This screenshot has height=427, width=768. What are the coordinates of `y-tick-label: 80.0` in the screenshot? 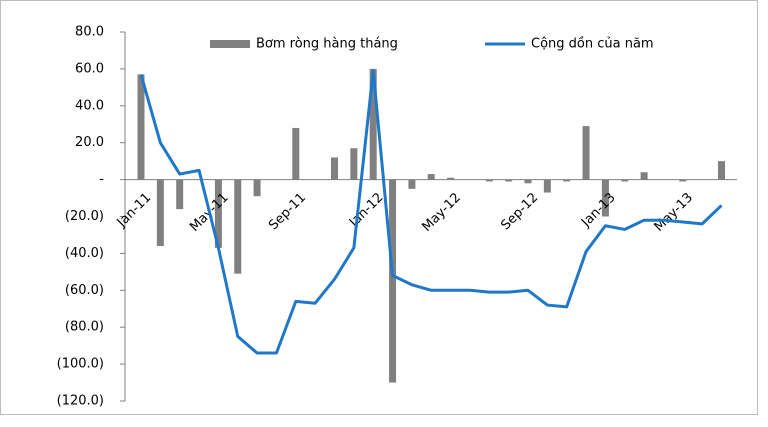 It's located at (89, 32).